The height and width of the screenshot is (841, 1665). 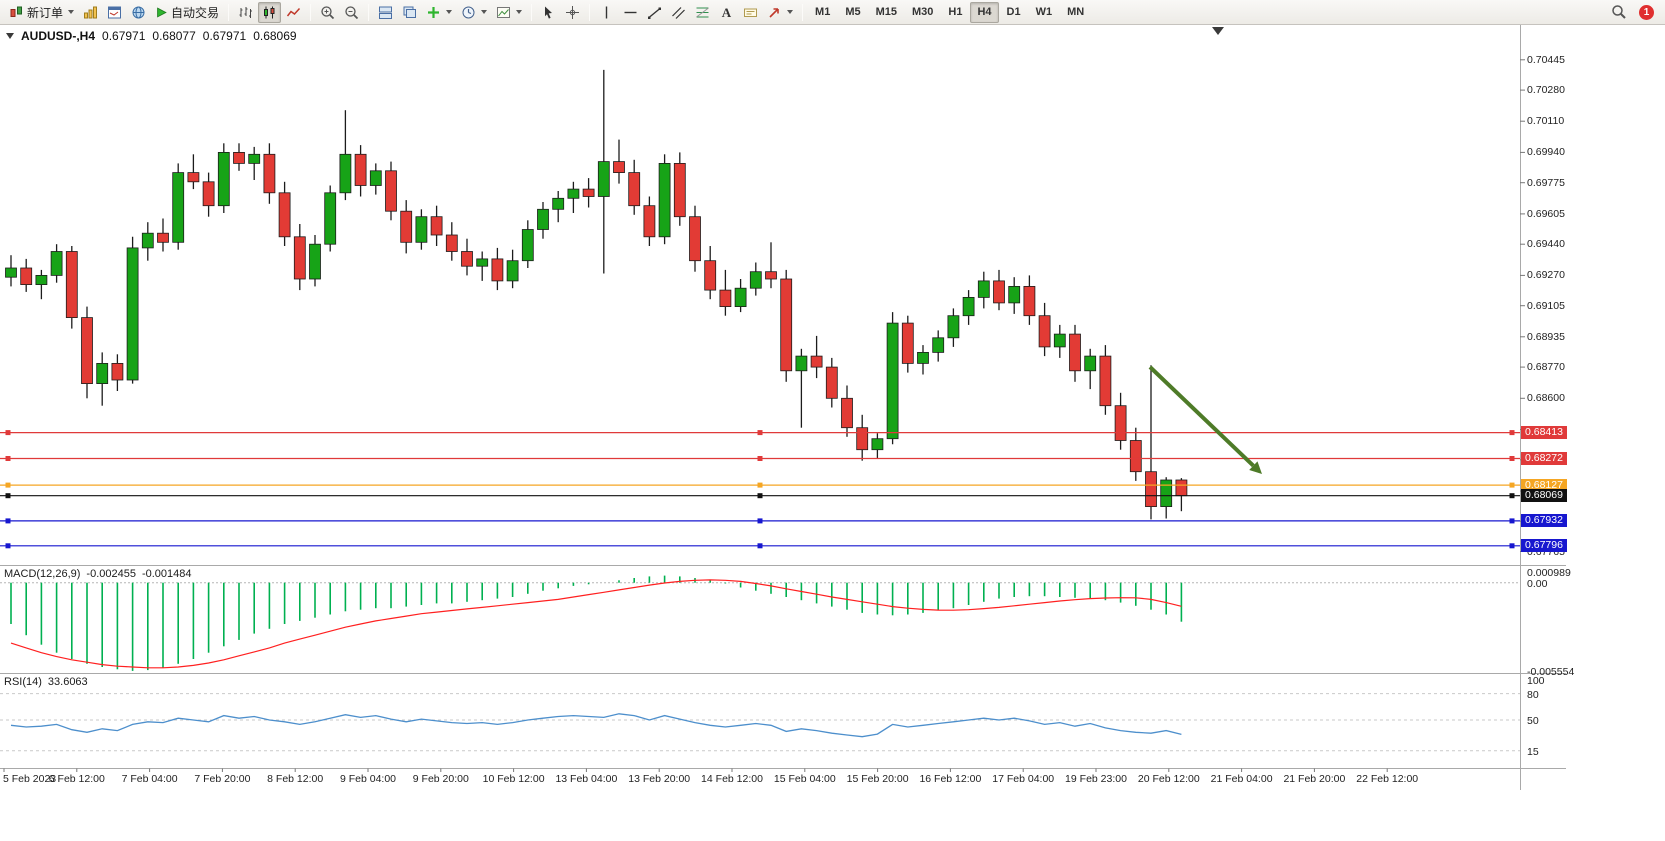 I want to click on arrows-button, so click(x=780, y=12).